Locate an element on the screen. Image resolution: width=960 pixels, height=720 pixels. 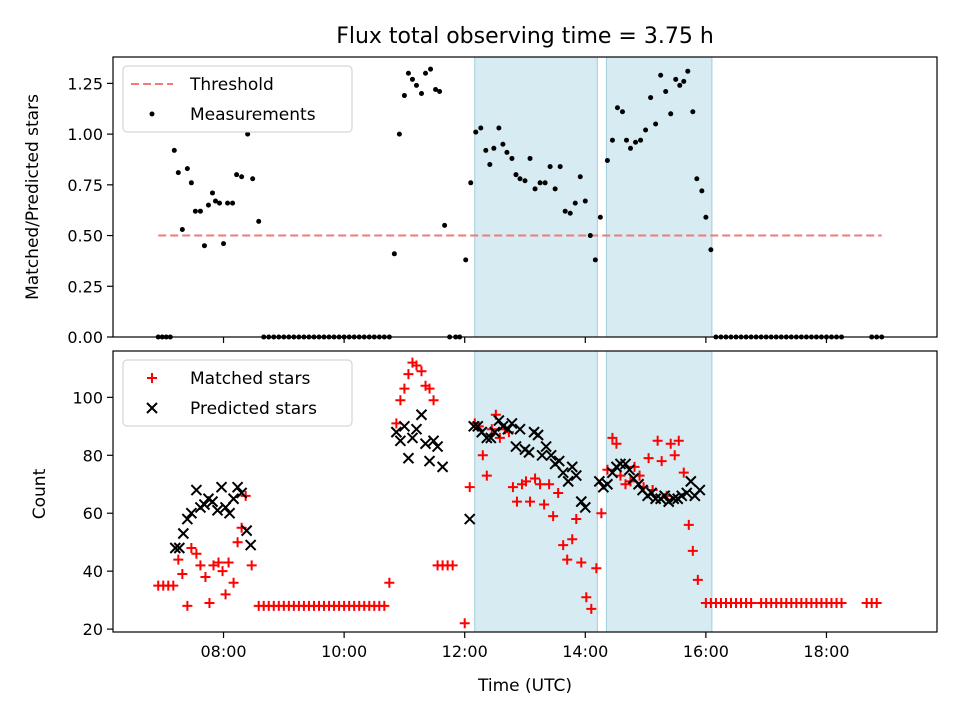
x-tick-label: 10:00 is located at coordinates (344, 651).